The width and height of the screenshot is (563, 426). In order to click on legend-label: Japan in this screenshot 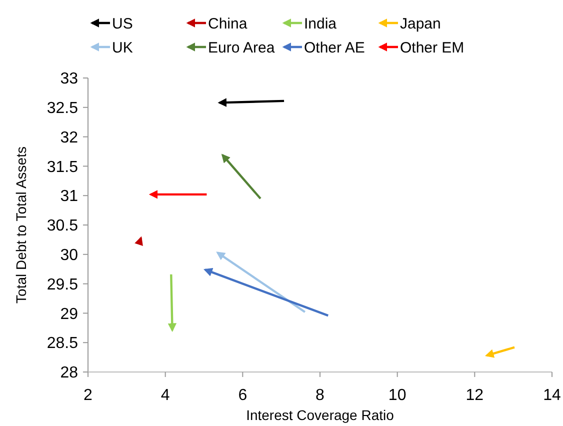, I will do `click(420, 23)`.